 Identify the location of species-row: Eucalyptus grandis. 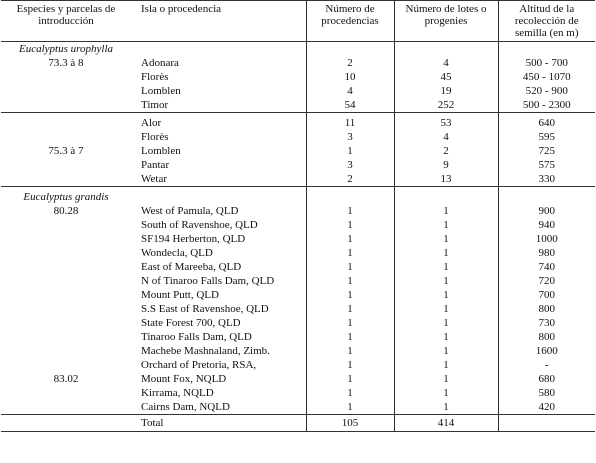
(298, 195).